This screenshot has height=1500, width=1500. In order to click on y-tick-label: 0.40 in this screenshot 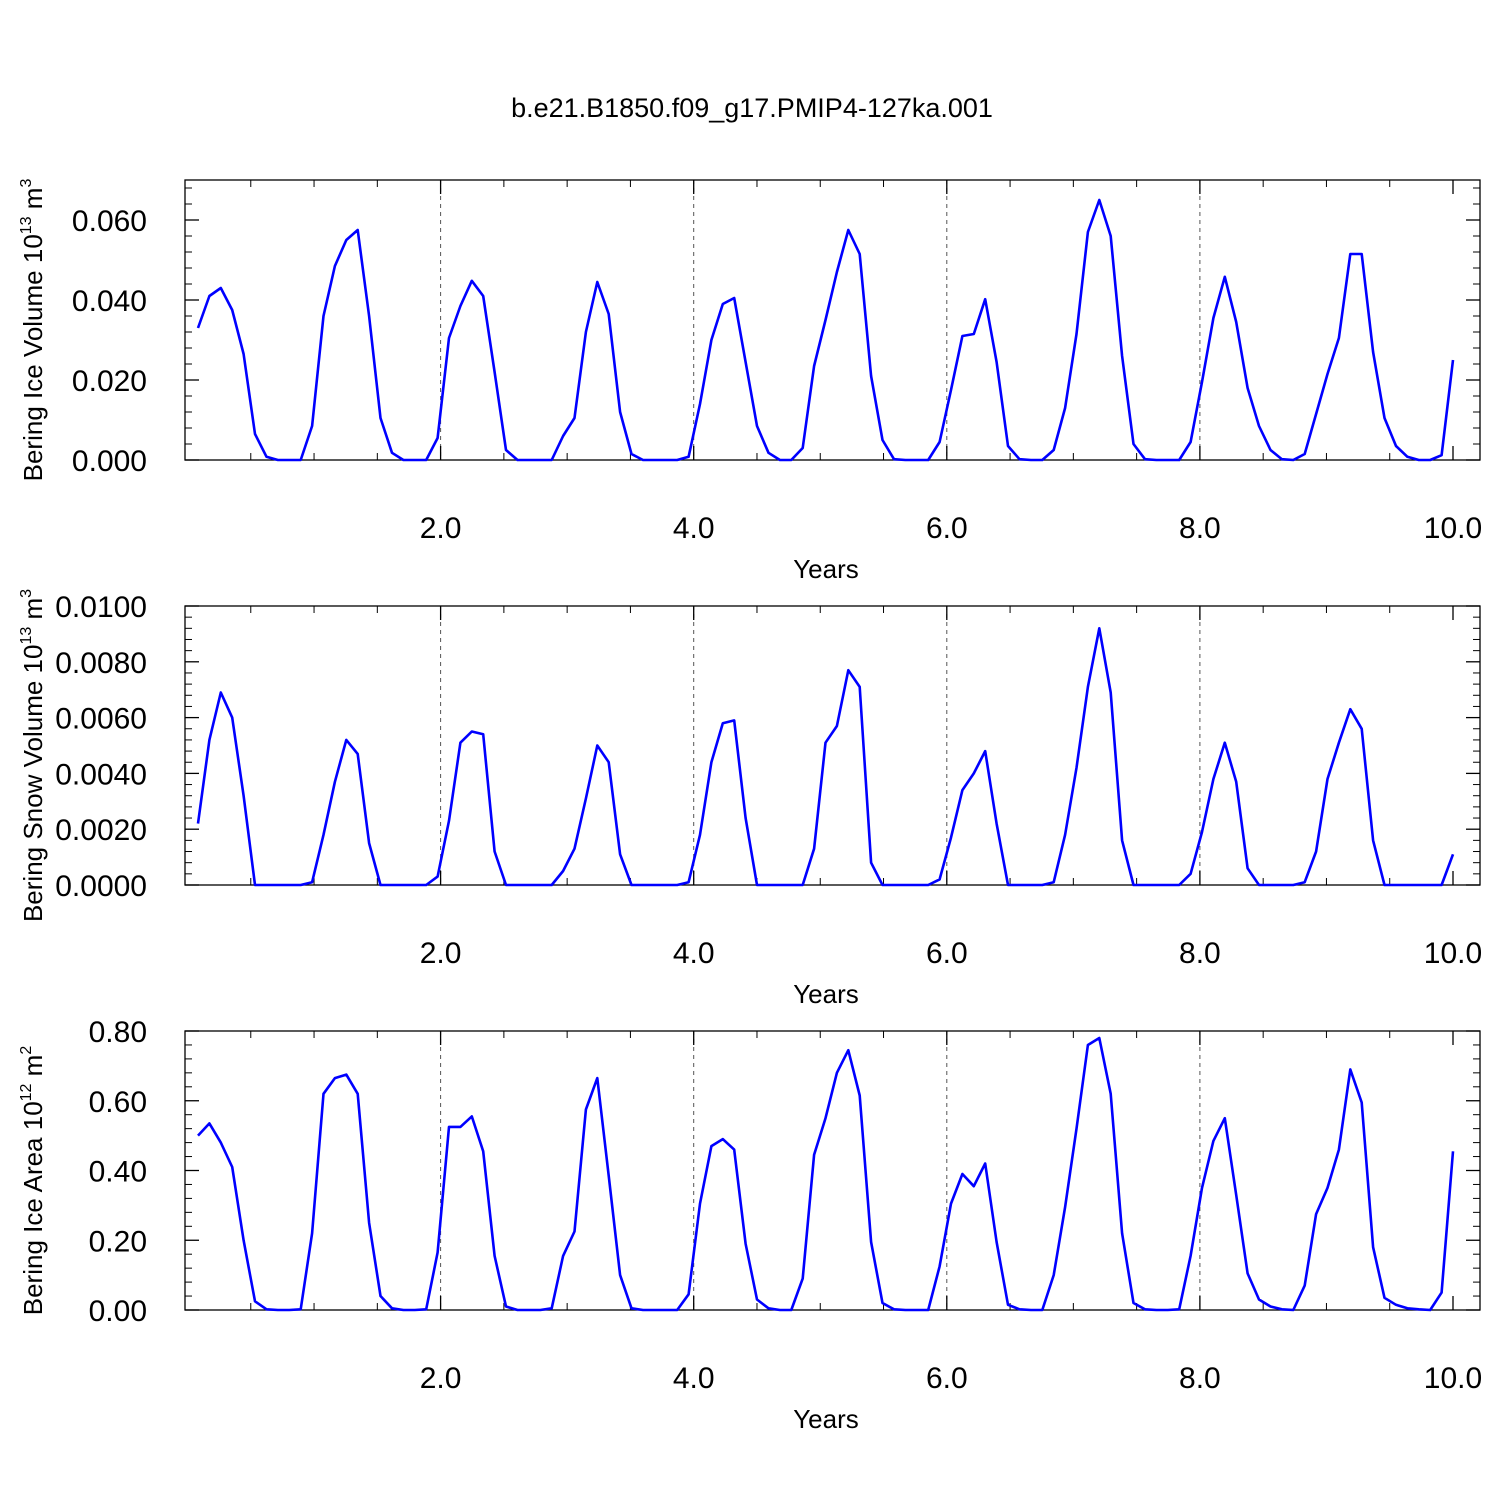, I will do `click(118, 1172)`.